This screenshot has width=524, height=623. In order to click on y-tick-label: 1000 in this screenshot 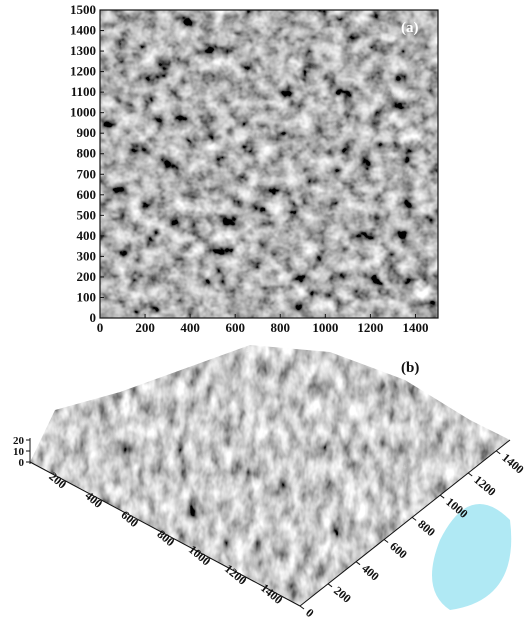, I will do `click(83, 112)`.